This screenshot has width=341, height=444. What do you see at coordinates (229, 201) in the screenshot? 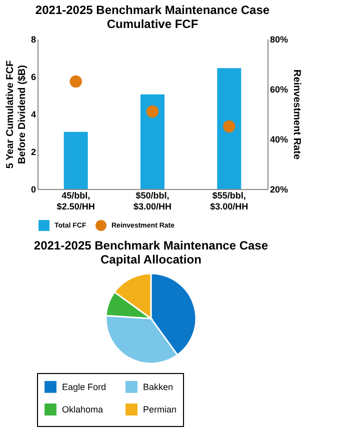
I see `x-tick-label: $55/bbl, $3.00/HH` at bounding box center [229, 201].